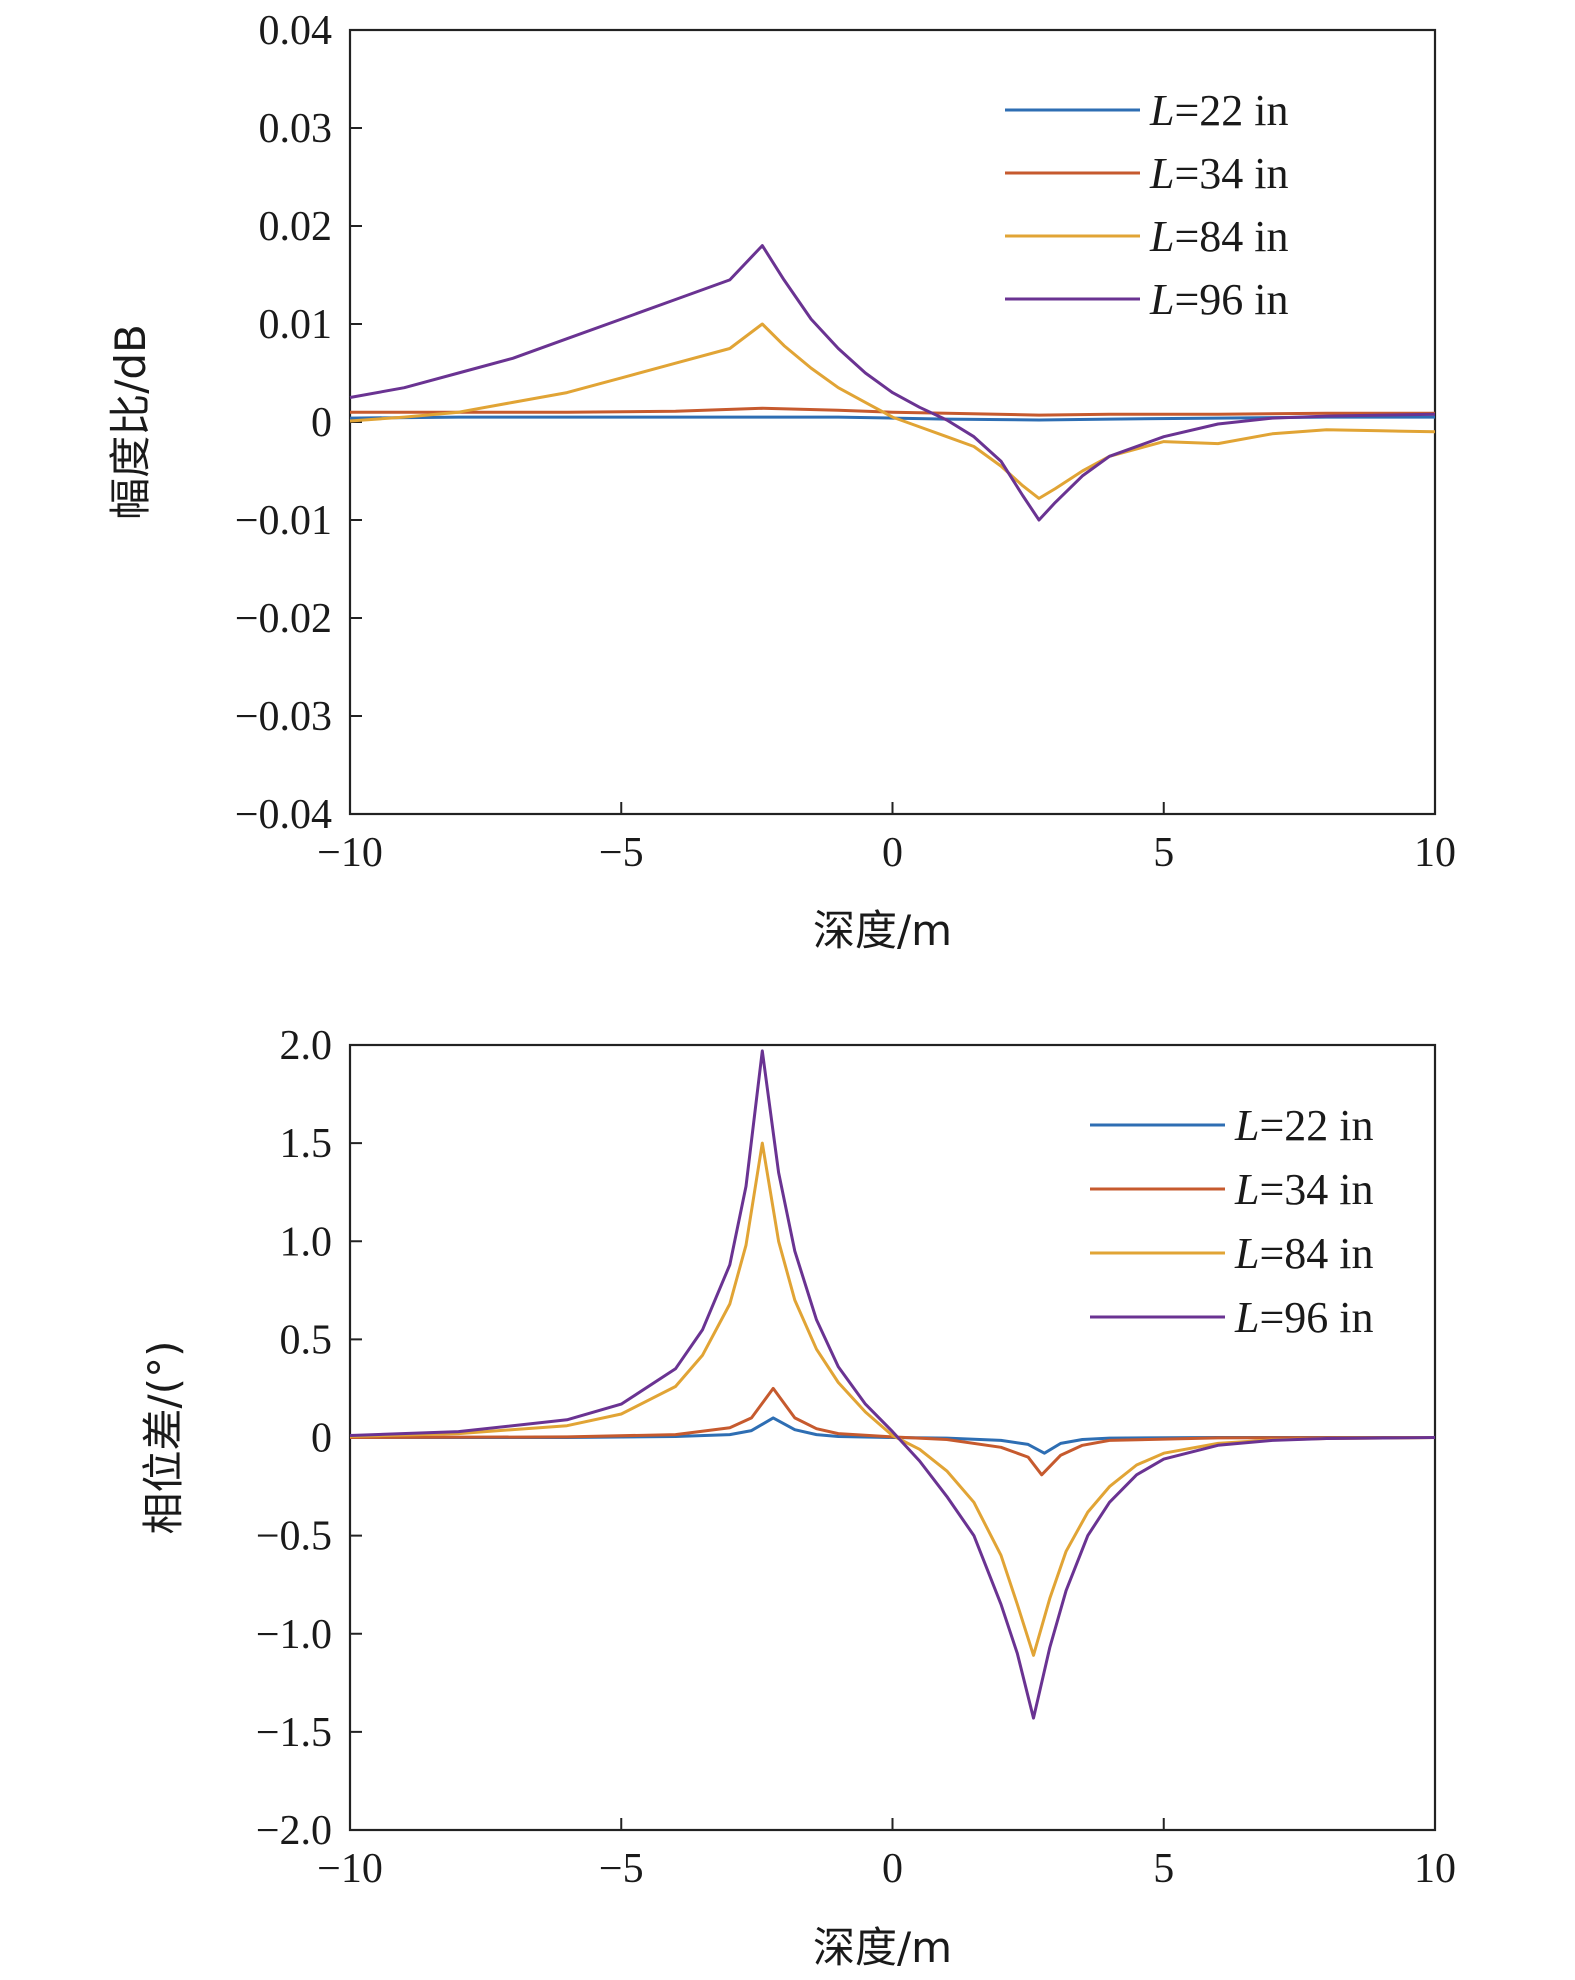 The height and width of the screenshot is (1980, 1575). I want to click on y-tick-label: −0.02, so click(283, 619).